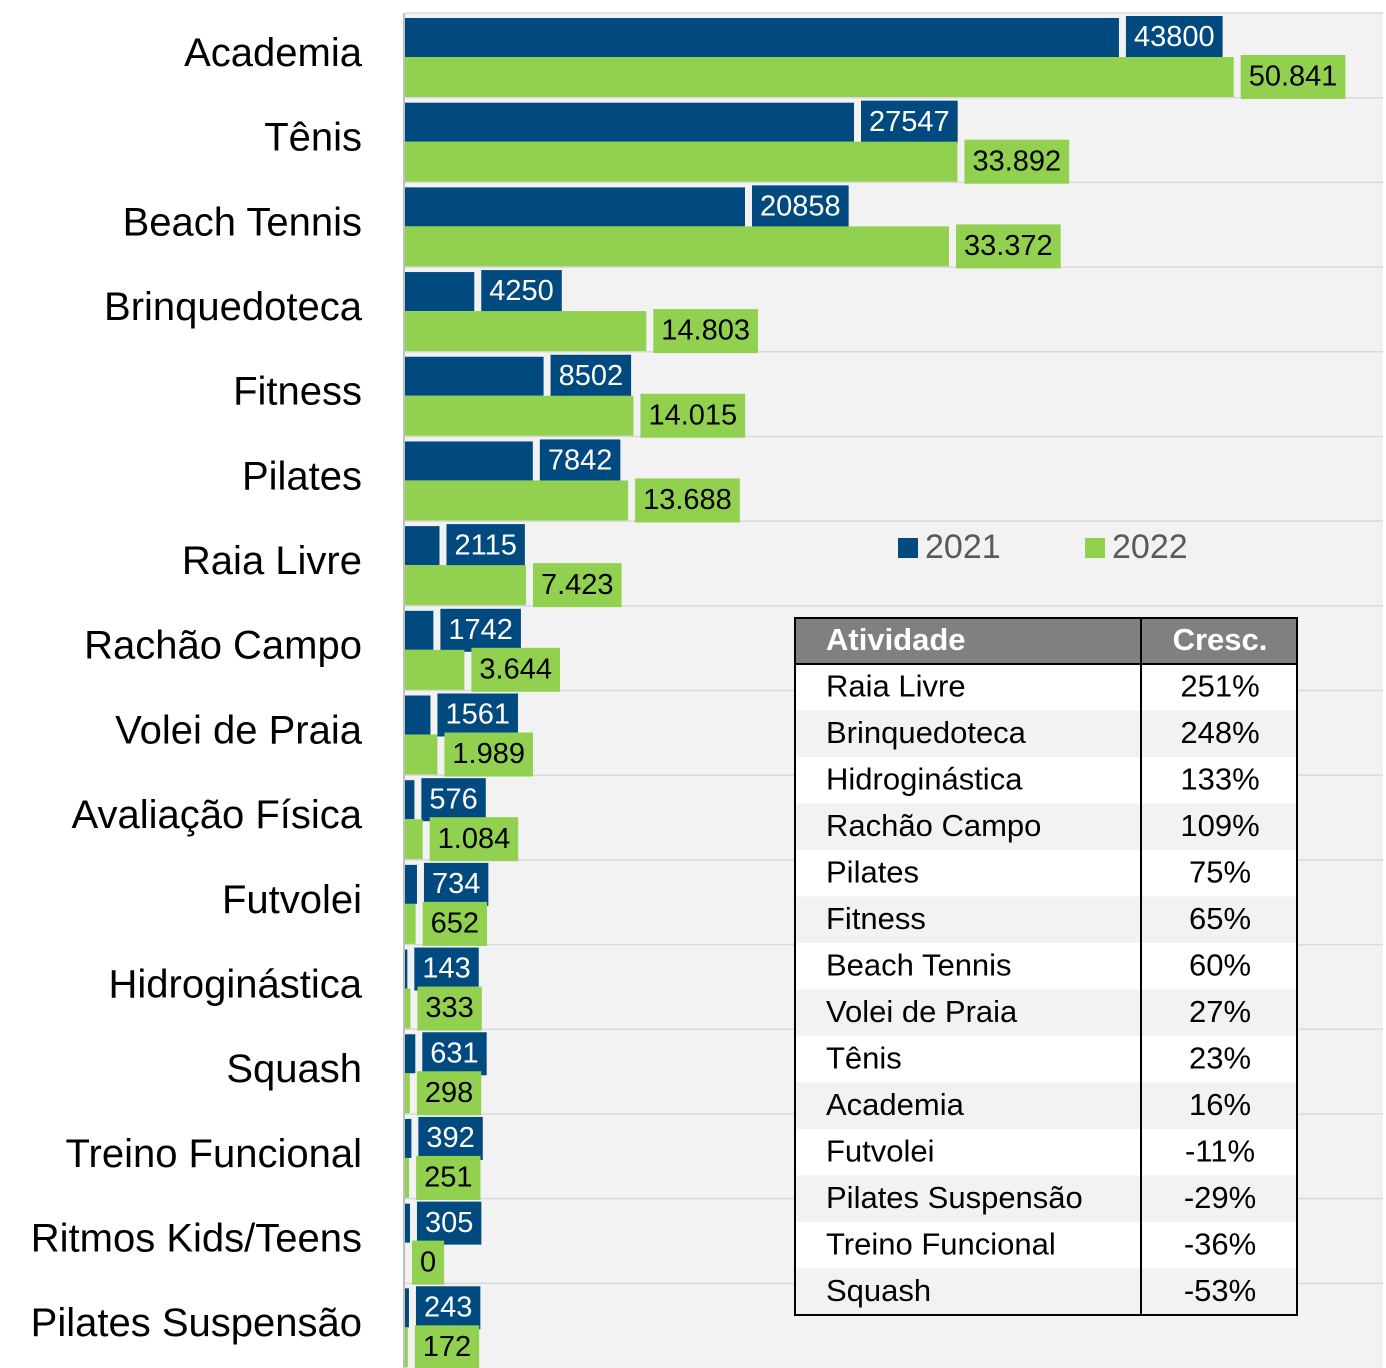  What do you see at coordinates (446, 969) in the screenshot?
I see `data-label: 143` at bounding box center [446, 969].